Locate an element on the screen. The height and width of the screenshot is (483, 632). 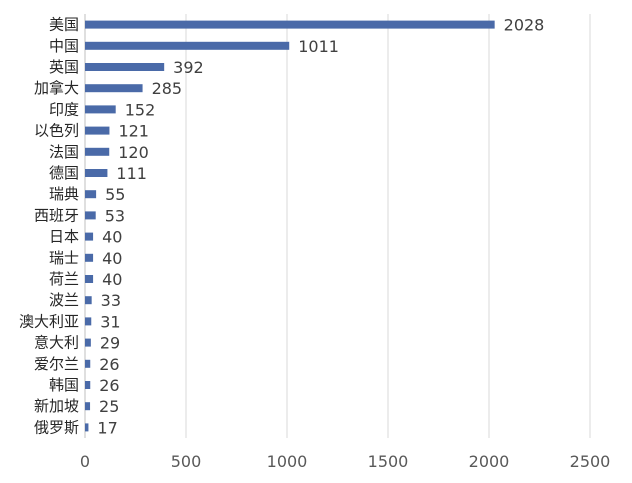
category-label: 以色列 is located at coordinates (56, 131).